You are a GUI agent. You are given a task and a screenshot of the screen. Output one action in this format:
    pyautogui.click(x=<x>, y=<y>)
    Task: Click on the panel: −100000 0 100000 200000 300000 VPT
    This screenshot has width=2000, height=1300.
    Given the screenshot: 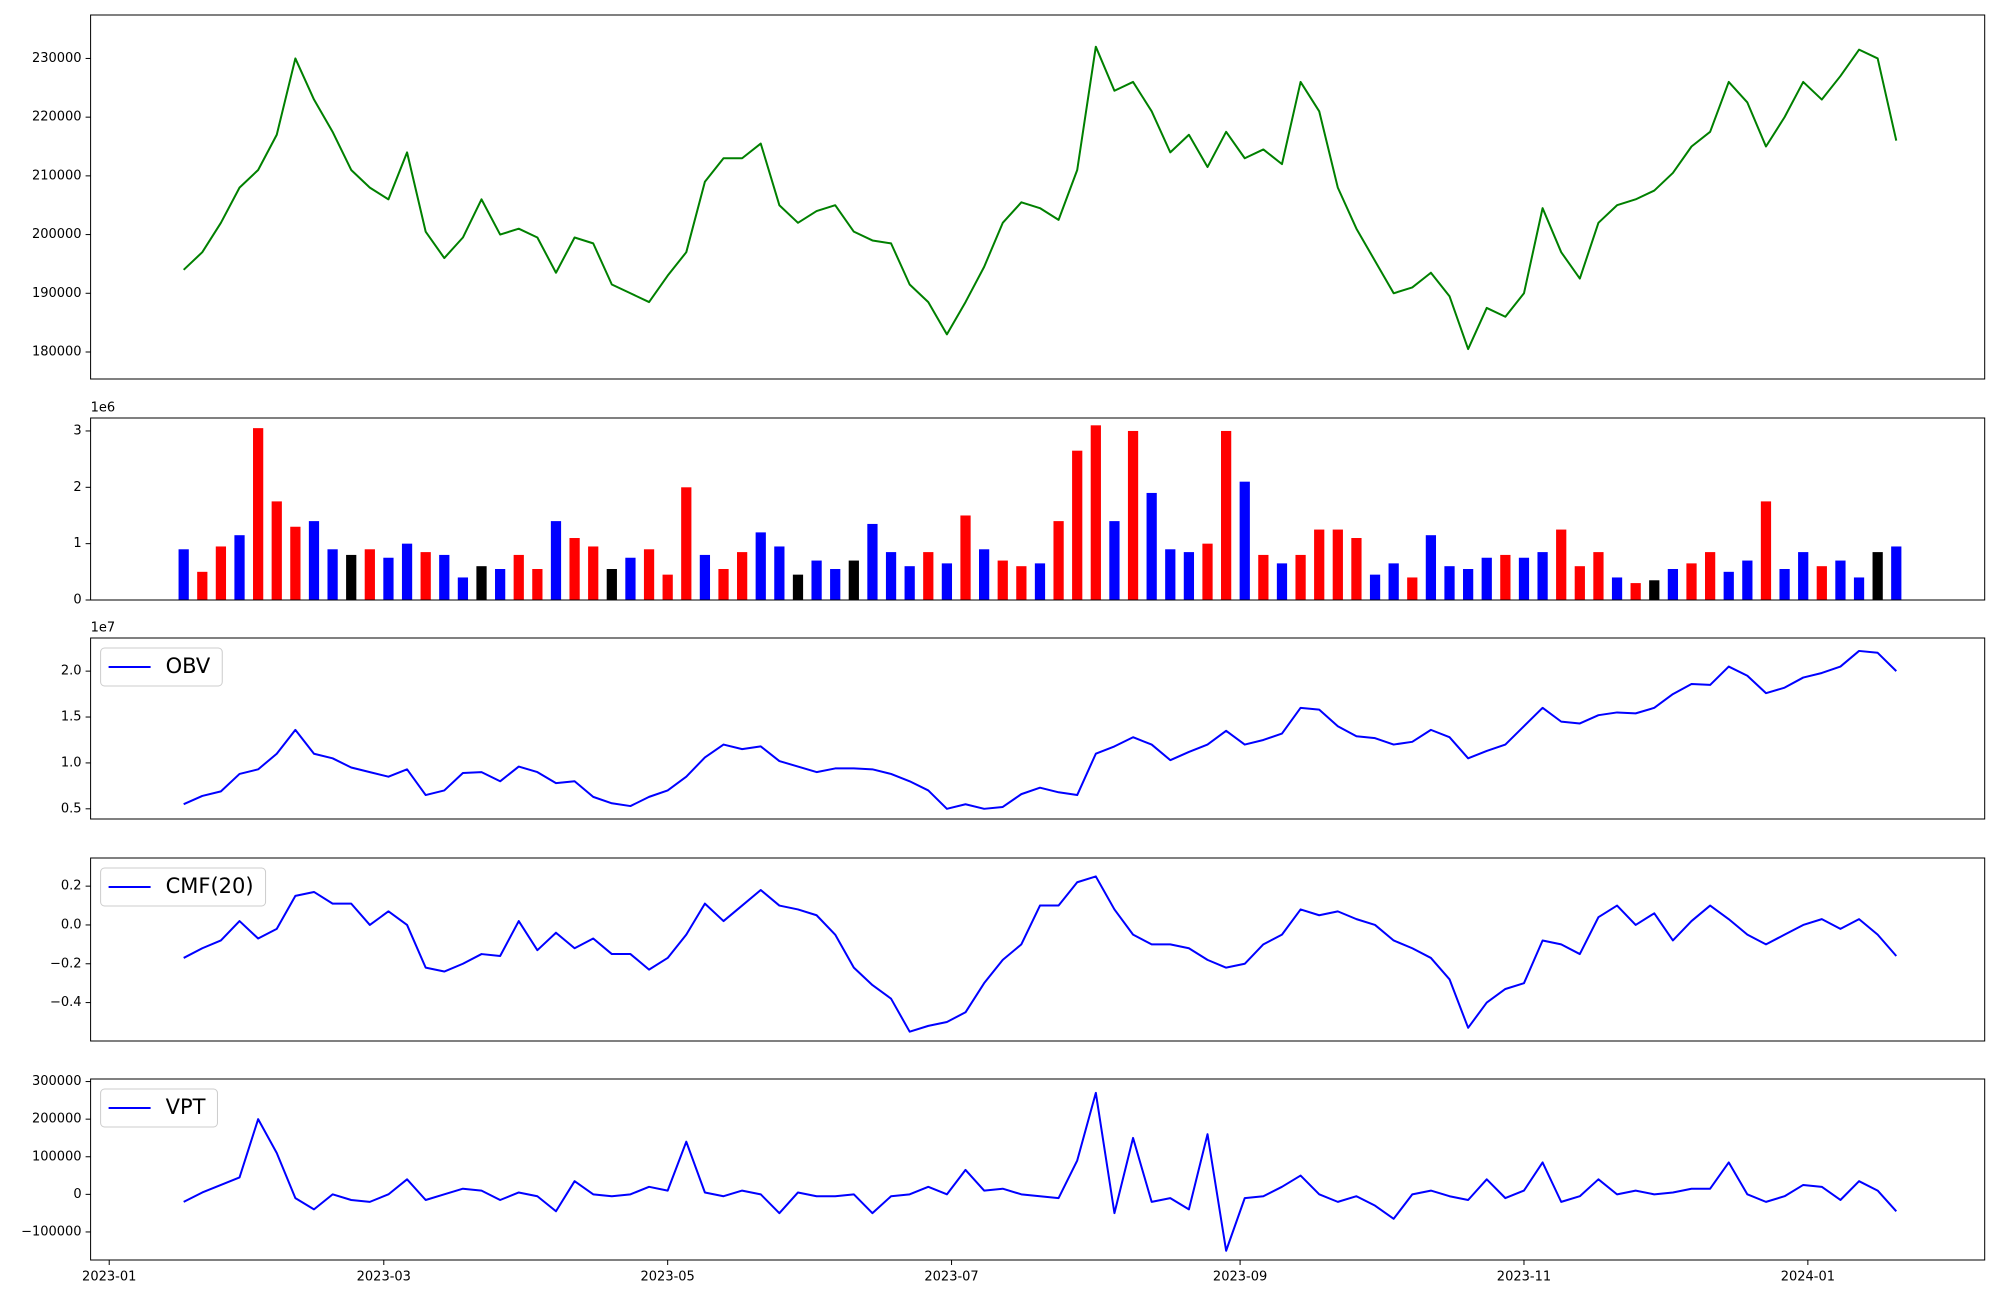 What is the action you would take?
    pyautogui.click(x=1003, y=1167)
    